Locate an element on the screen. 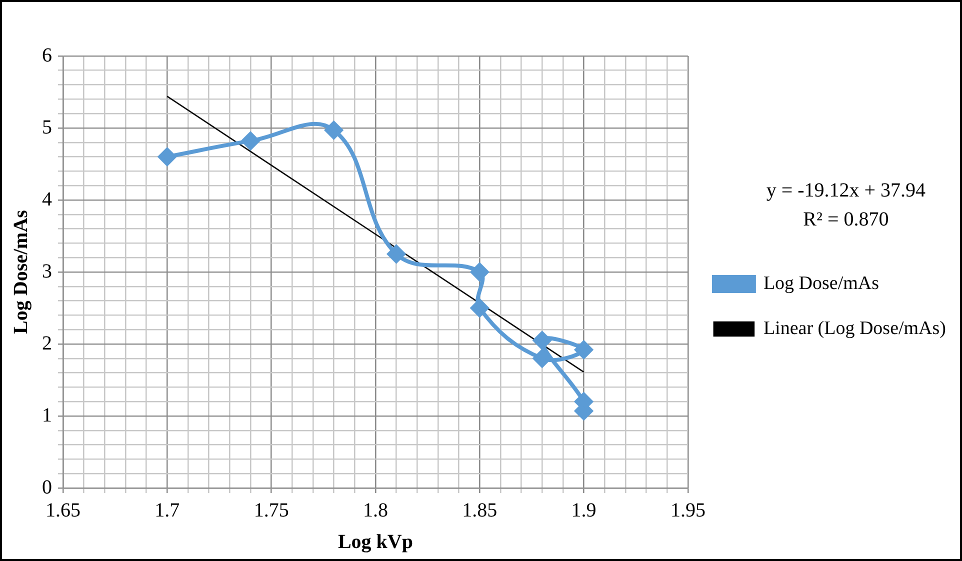 The height and width of the screenshot is (561, 962). legend-label: Log Dose/mAs is located at coordinates (821, 283).